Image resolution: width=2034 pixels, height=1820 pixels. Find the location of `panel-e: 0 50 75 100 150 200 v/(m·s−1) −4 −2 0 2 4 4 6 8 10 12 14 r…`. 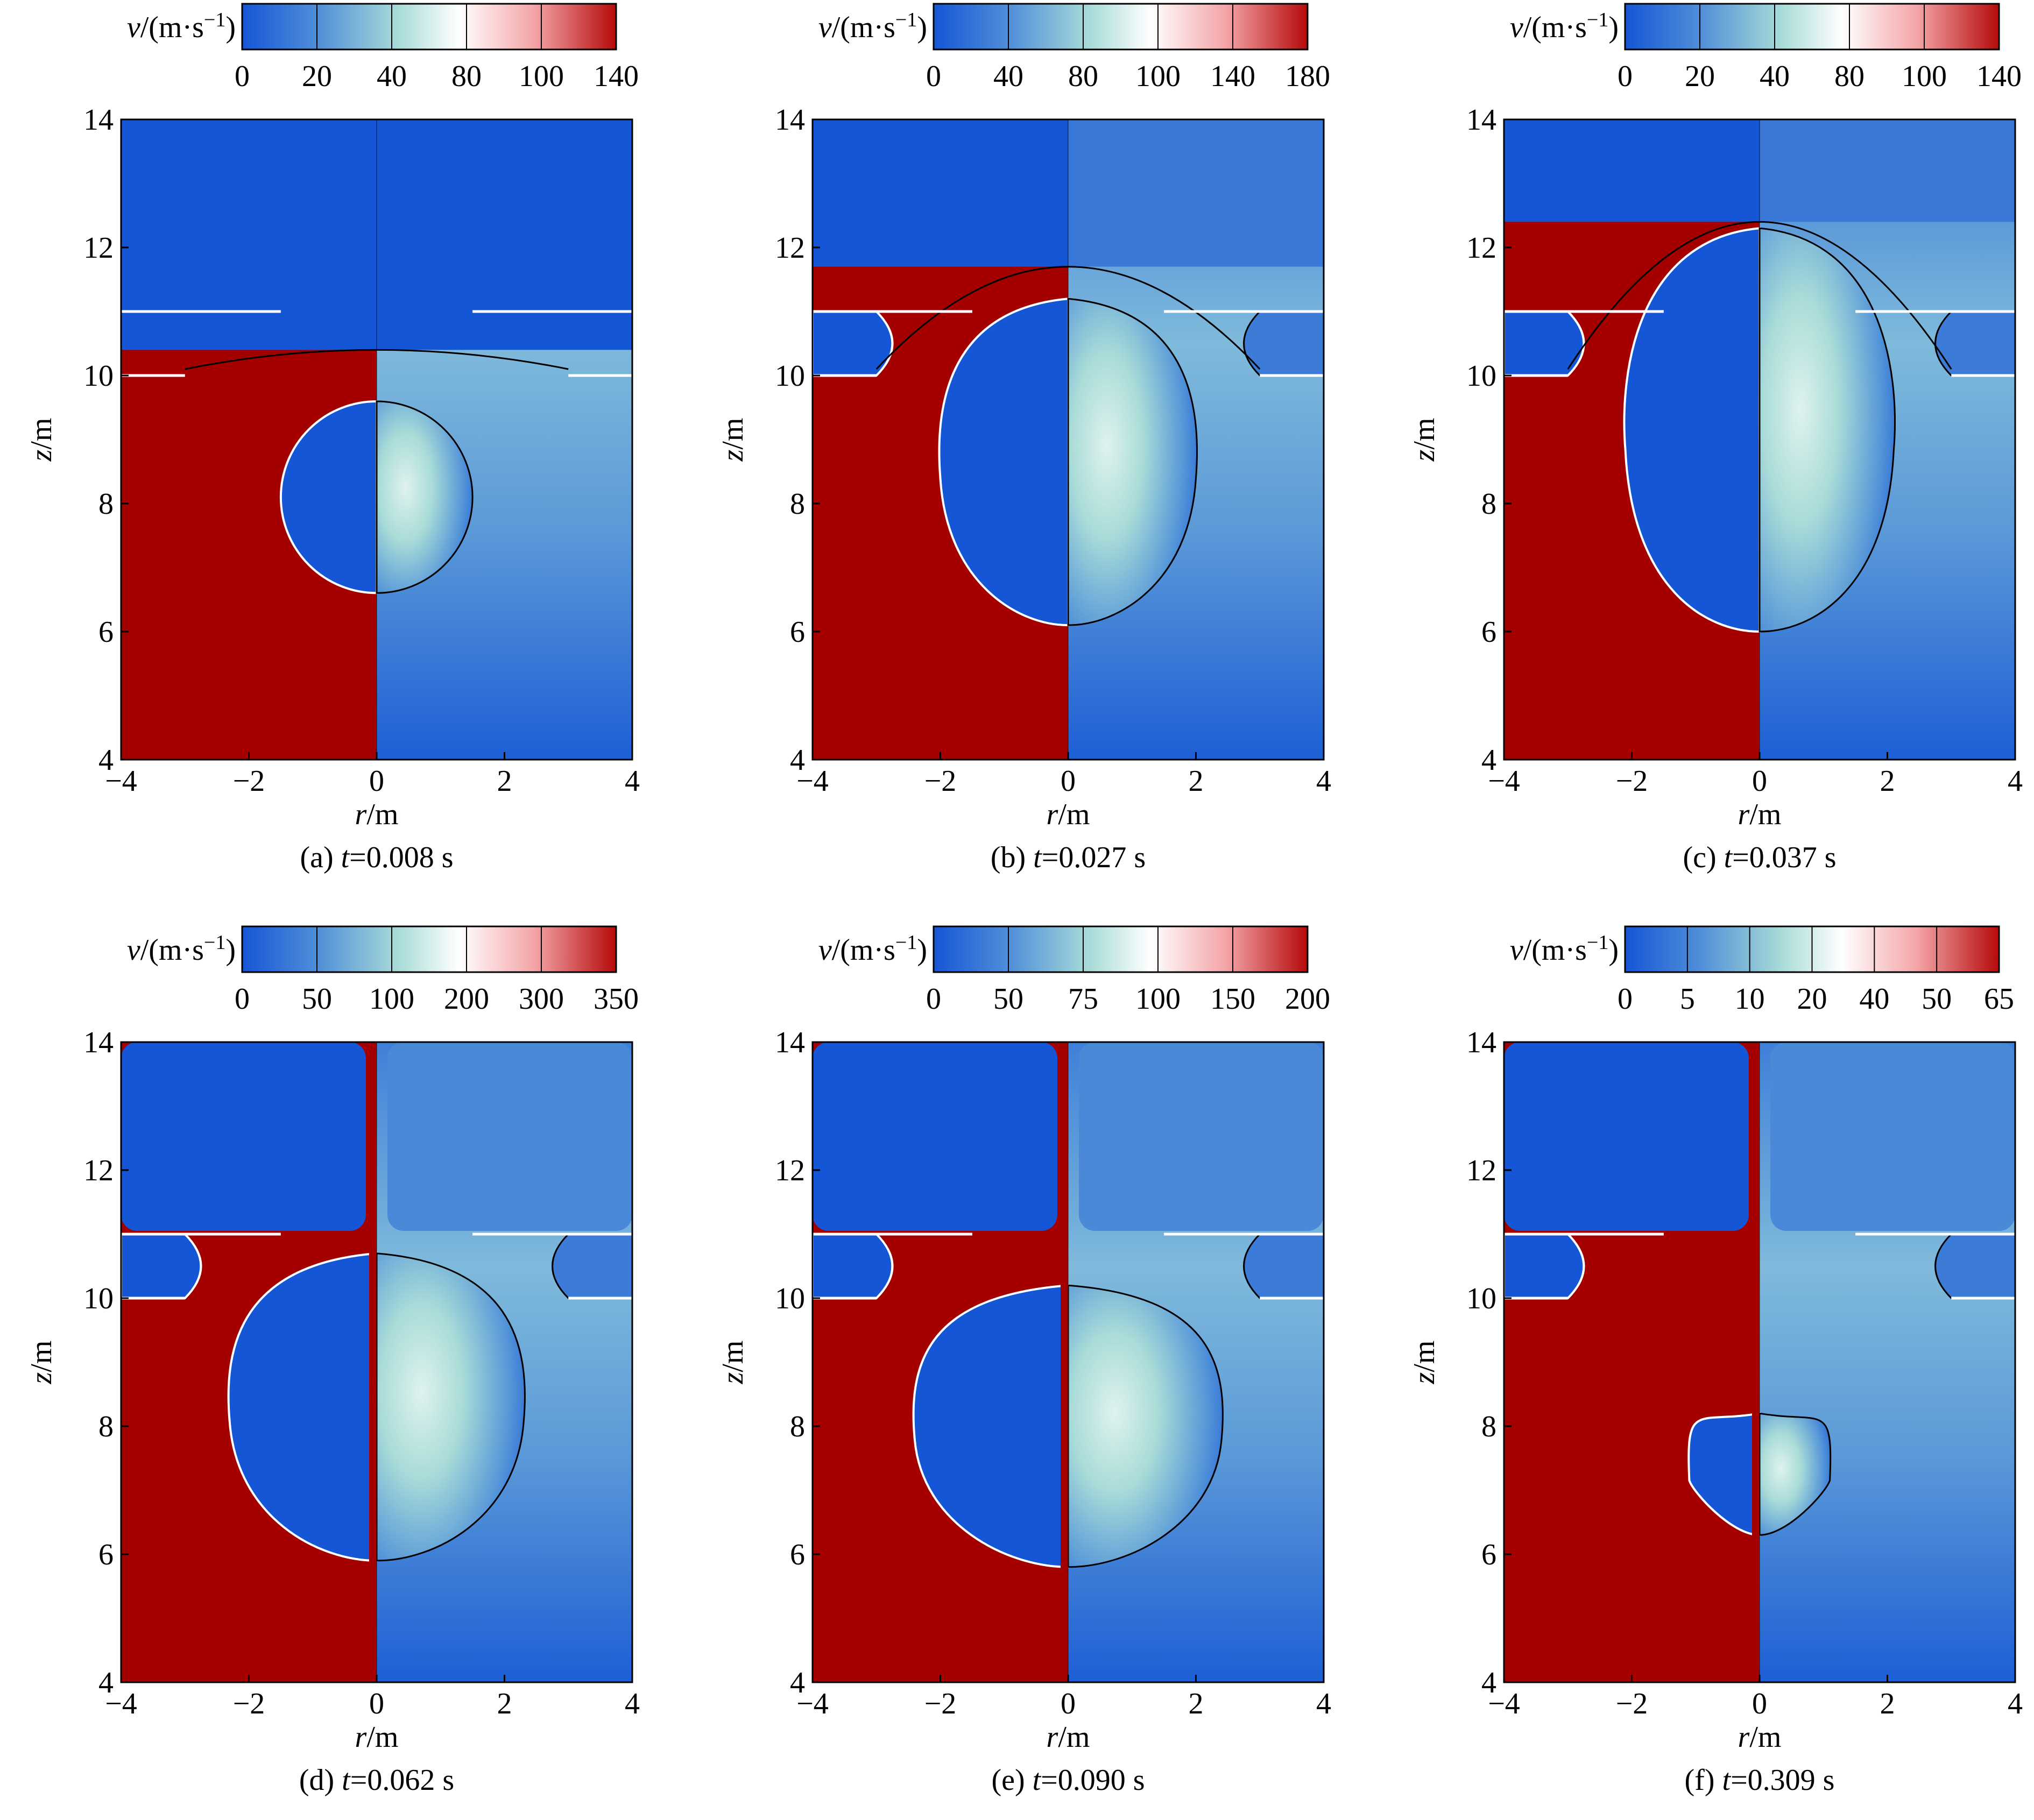

panel-e: 0 50 75 100 150 200 v/(m·s−1) −4 −2 0 2 4 4 6 8 10 12 14 r… is located at coordinates (1023, 1361).